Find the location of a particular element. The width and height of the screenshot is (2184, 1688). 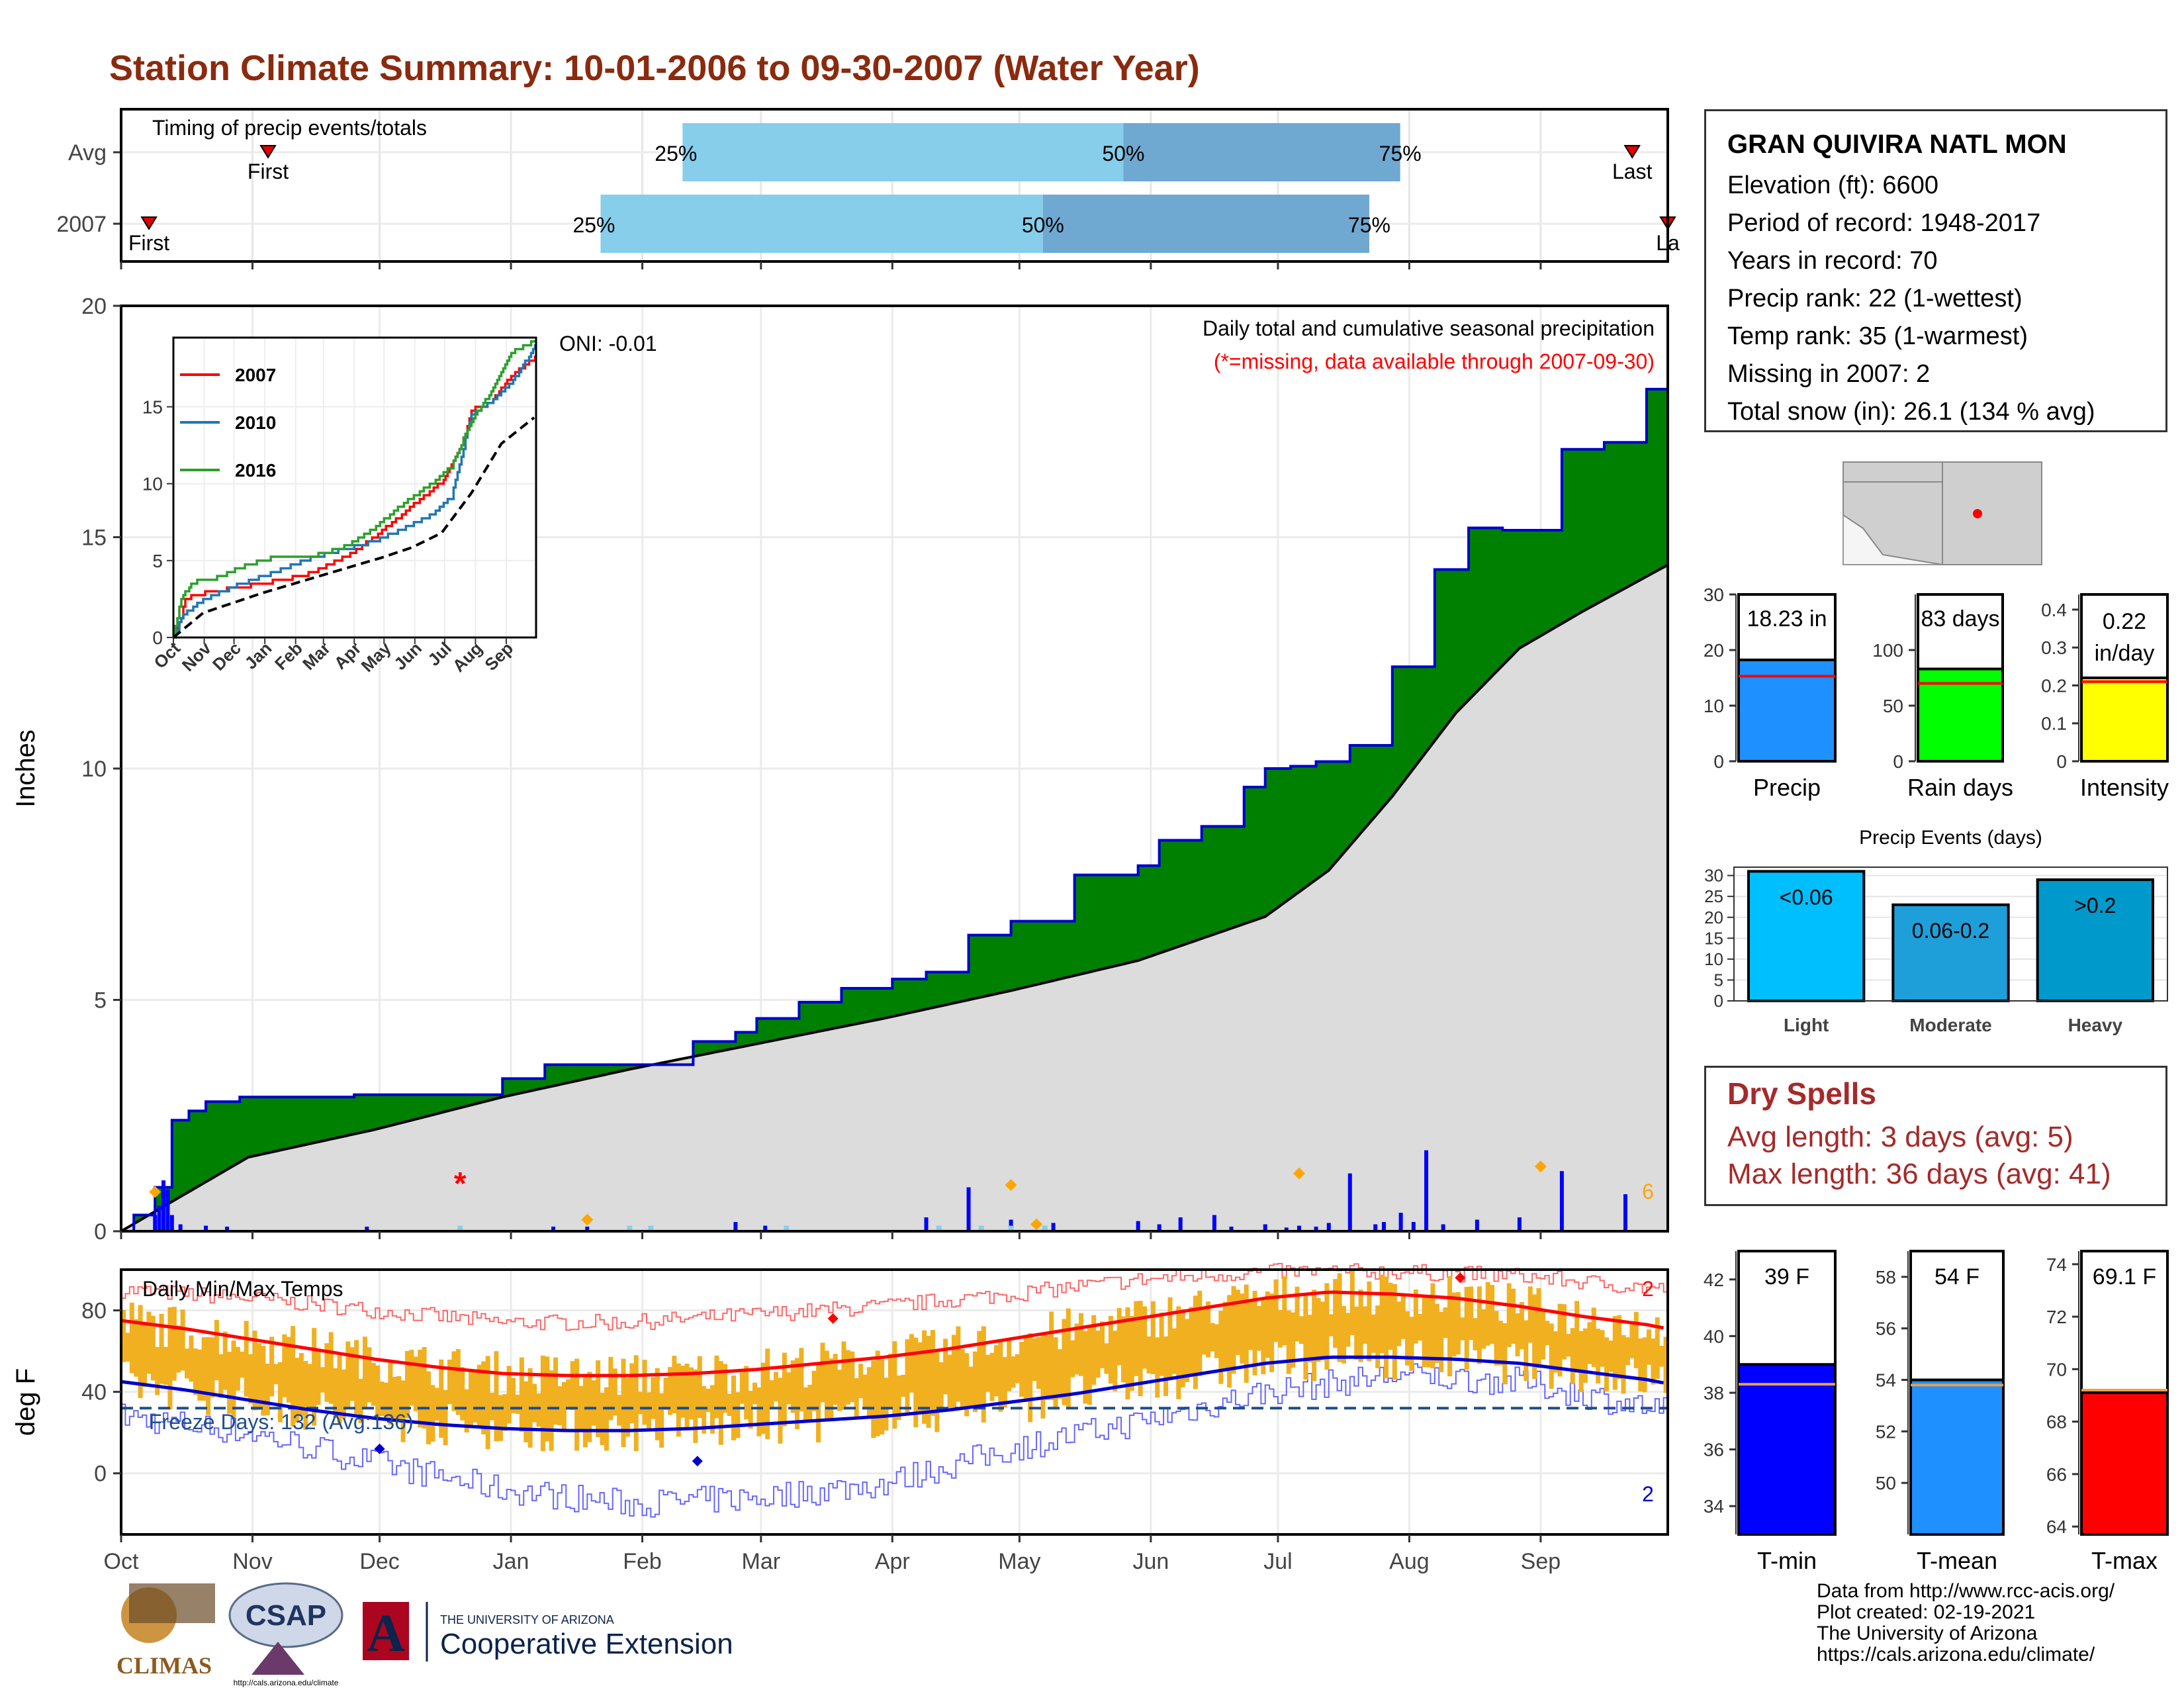

temp-bar-2-ytick-label: 72 is located at coordinates (2056, 1317).